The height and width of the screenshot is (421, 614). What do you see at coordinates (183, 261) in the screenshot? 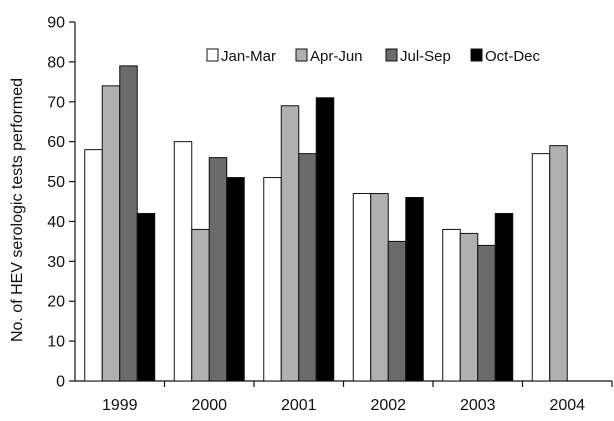
I see `bar-2000-jan-mar` at bounding box center [183, 261].